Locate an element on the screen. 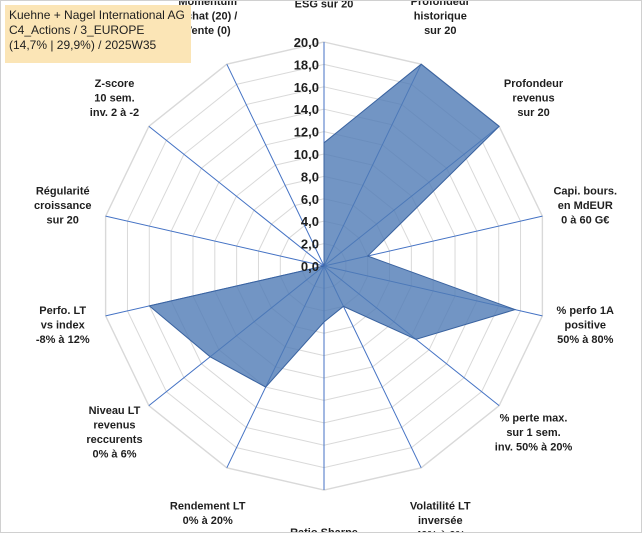  axis-label: % perte max. sur 1 sem. inv. 50% à 20% is located at coordinates (534, 432).